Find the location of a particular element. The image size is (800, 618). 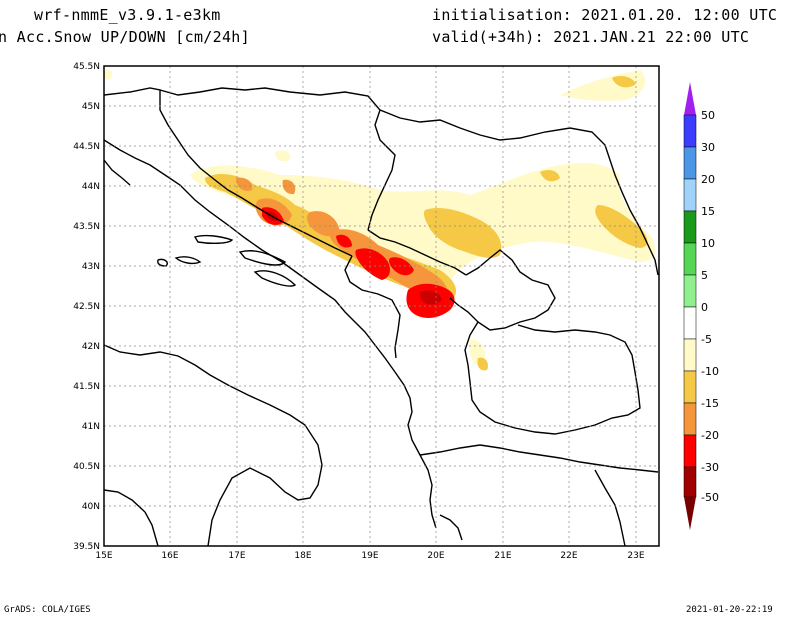

lat-tick: 44N is located at coordinates (91, 187).